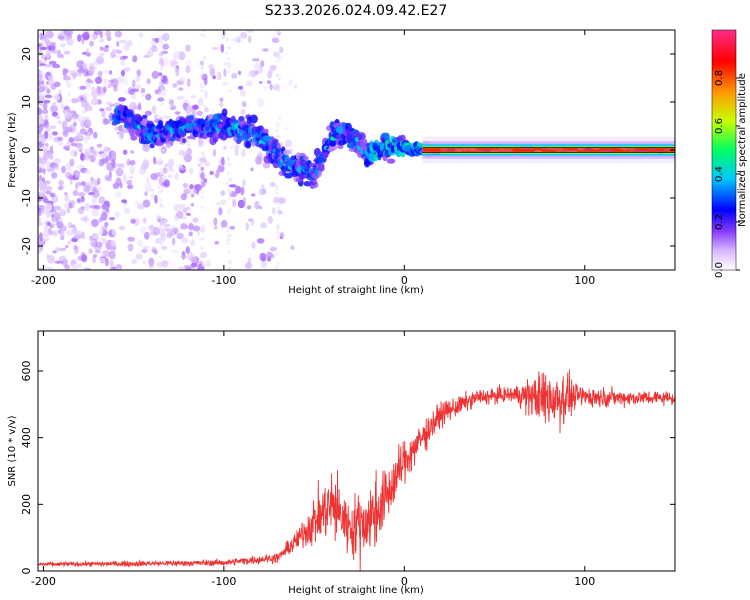 Image resolution: width=750 pixels, height=600 pixels. Describe the element at coordinates (26, 102) in the screenshot. I see `y-tick-label: 10` at that location.